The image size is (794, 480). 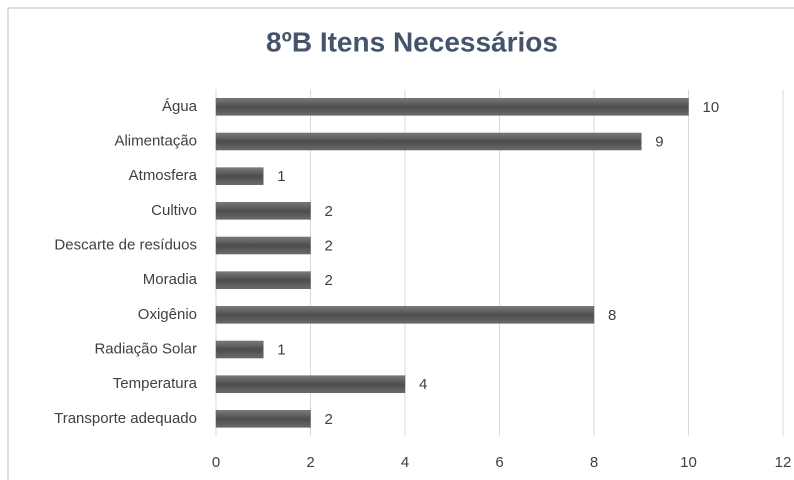 I want to click on y-tick-label: Moradia, so click(x=170, y=279).